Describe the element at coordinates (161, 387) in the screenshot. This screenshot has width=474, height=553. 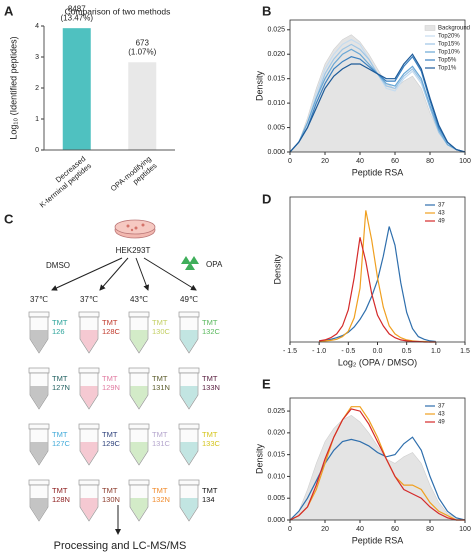
I see `tube-label: 131N` at that location.